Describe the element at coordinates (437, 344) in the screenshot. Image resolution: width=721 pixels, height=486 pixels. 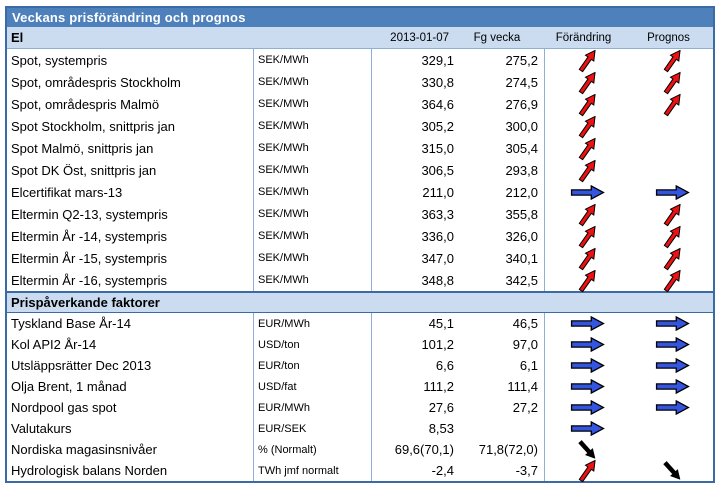
I see `row-current-value: 101,2` at that location.